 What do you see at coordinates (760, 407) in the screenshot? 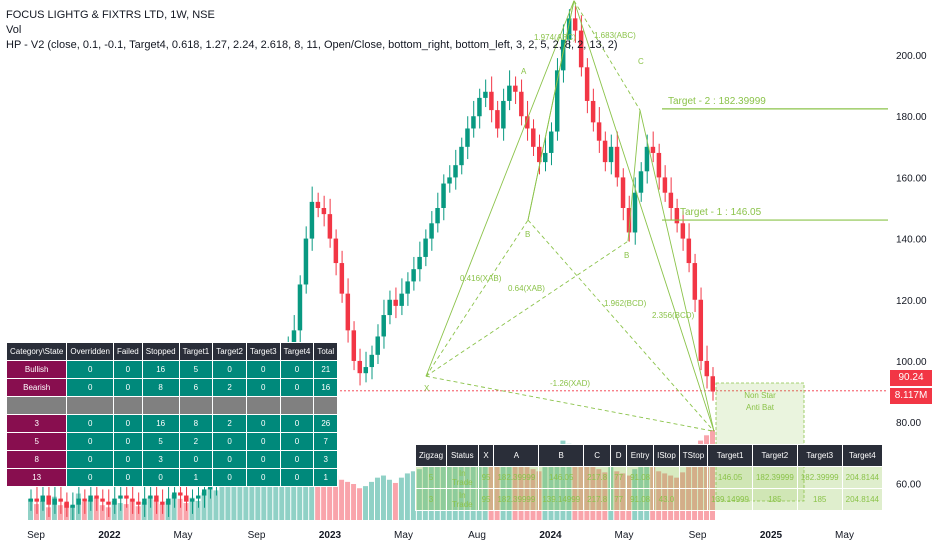
I see `pattern-name-label-2: Anti Bat` at bounding box center [760, 407].